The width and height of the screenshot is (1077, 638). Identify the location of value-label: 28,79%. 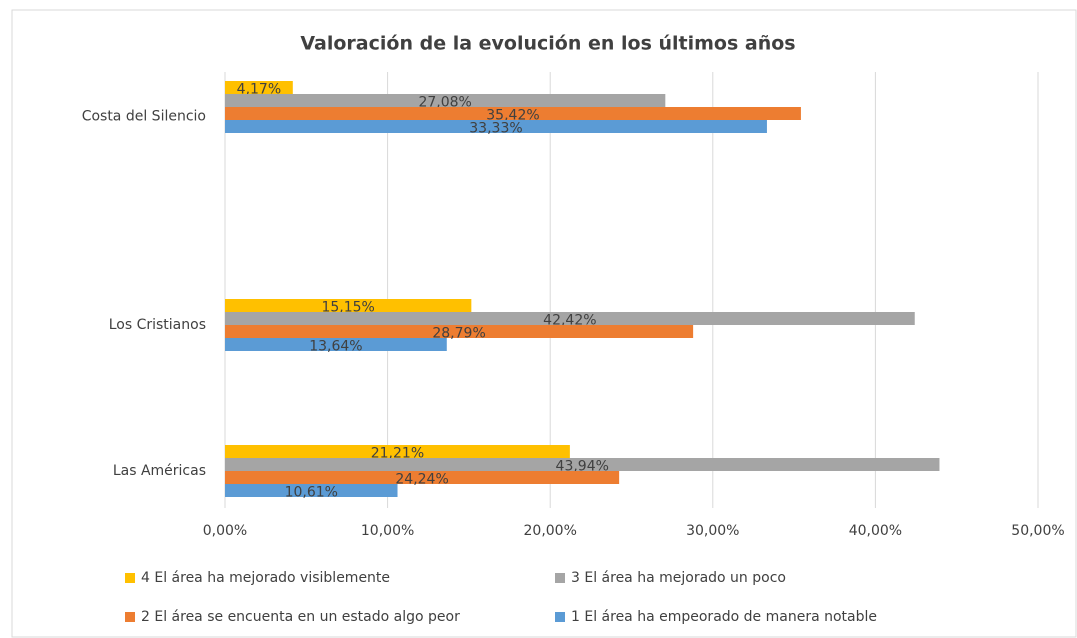
(458, 334).